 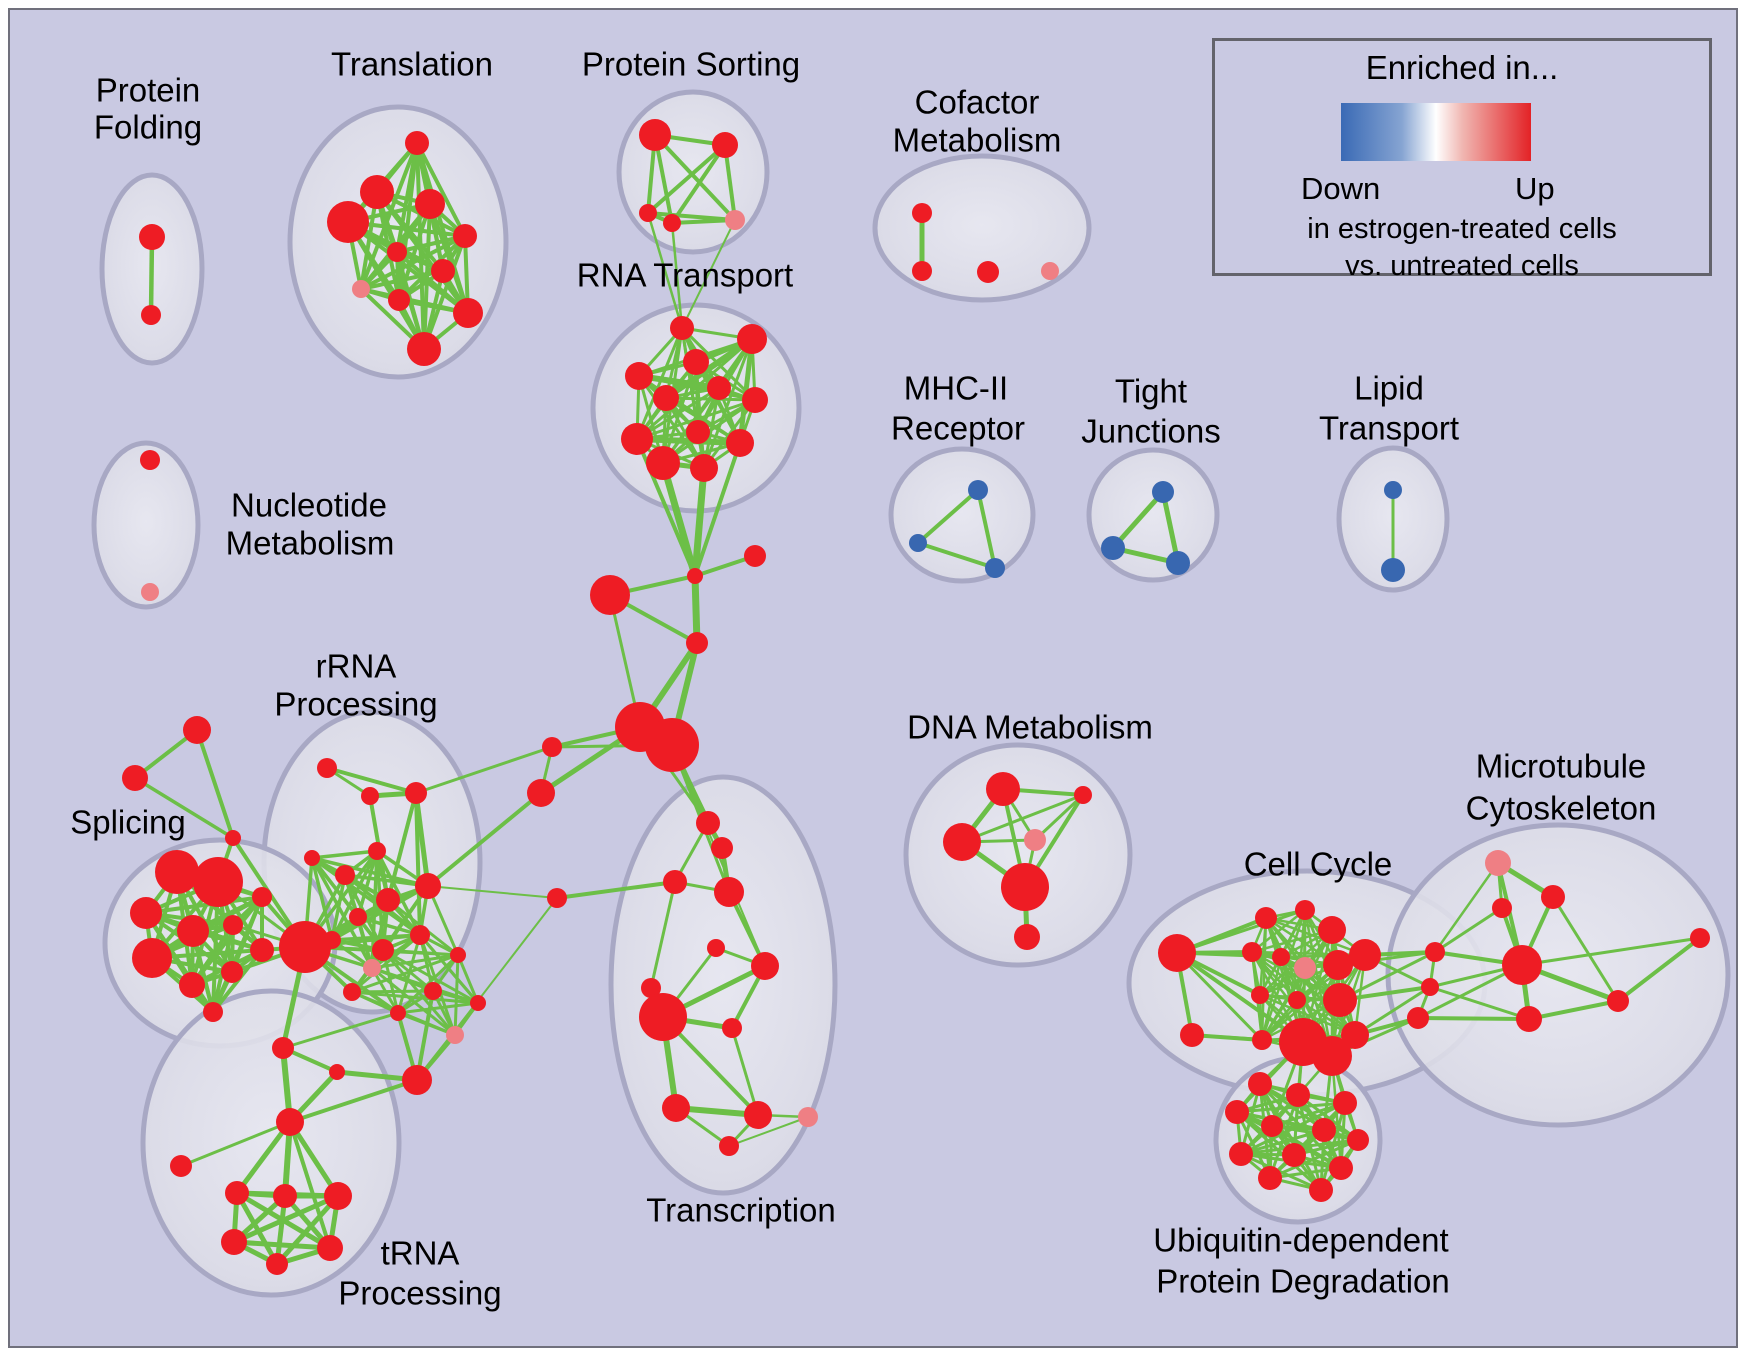 What do you see at coordinates (956, 388) in the screenshot?
I see `cluster-label-mhc-ii-receptor-line1: MHC-II` at bounding box center [956, 388].